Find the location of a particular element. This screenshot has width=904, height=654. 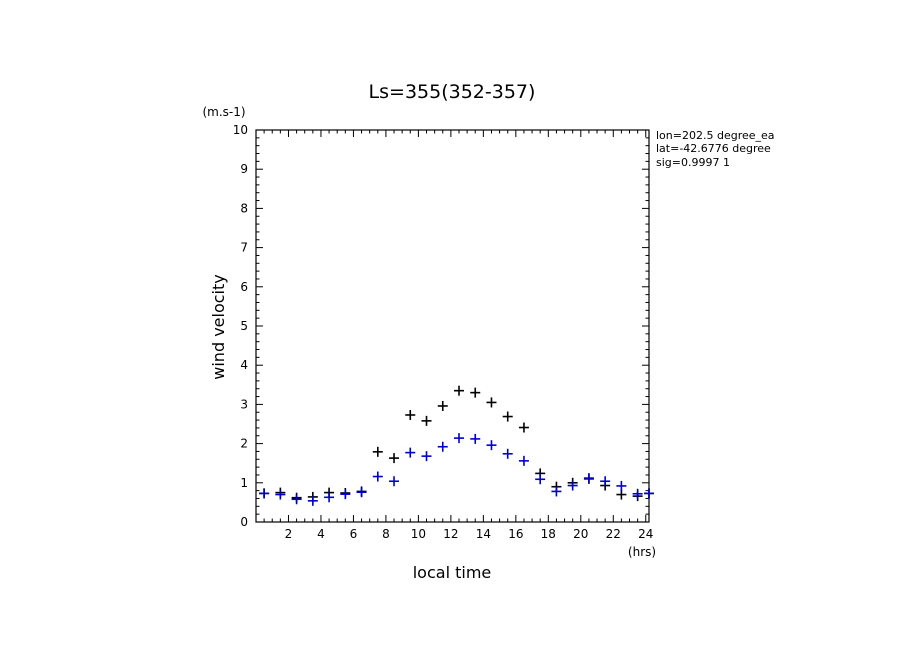

y-tick-label: 8 is located at coordinates (244, 208).